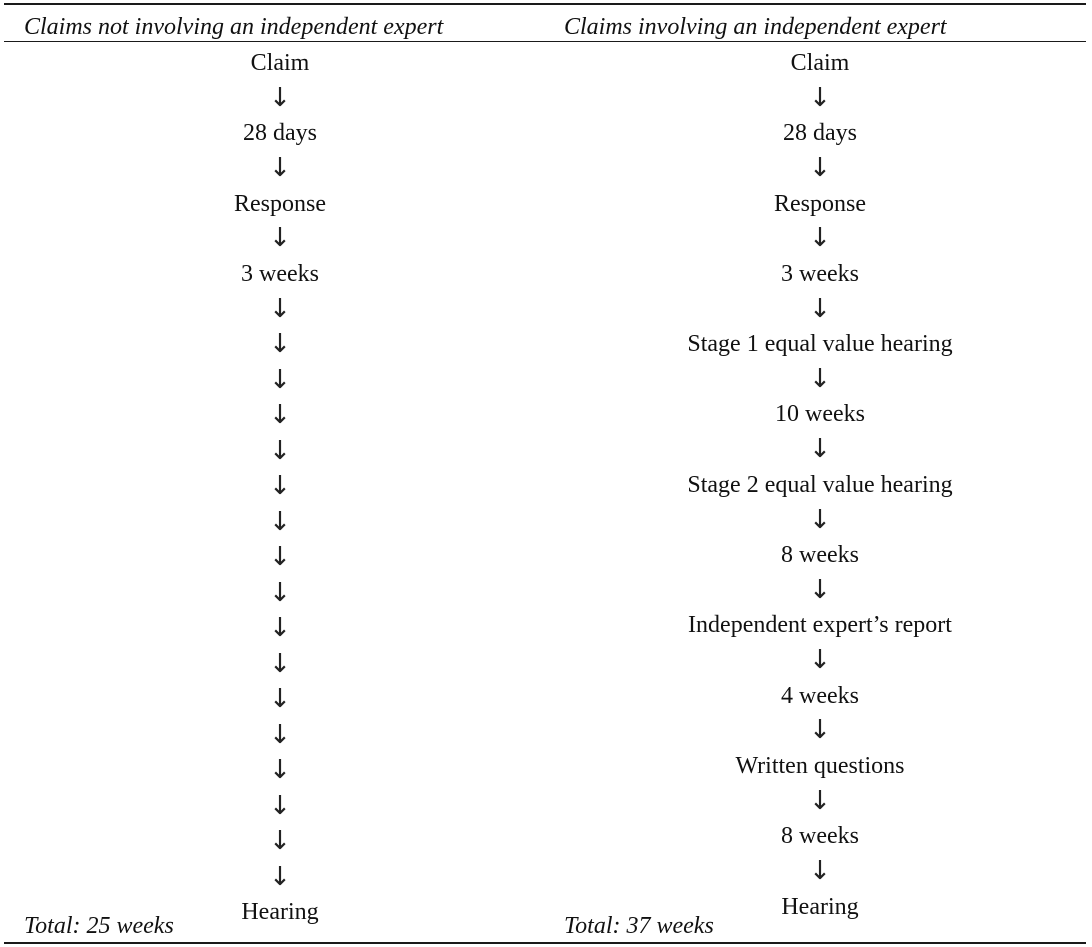 The height and width of the screenshot is (947, 1092). What do you see at coordinates (755, 27) in the screenshot?
I see `column-header-right: Claims involving an independent expert` at bounding box center [755, 27].